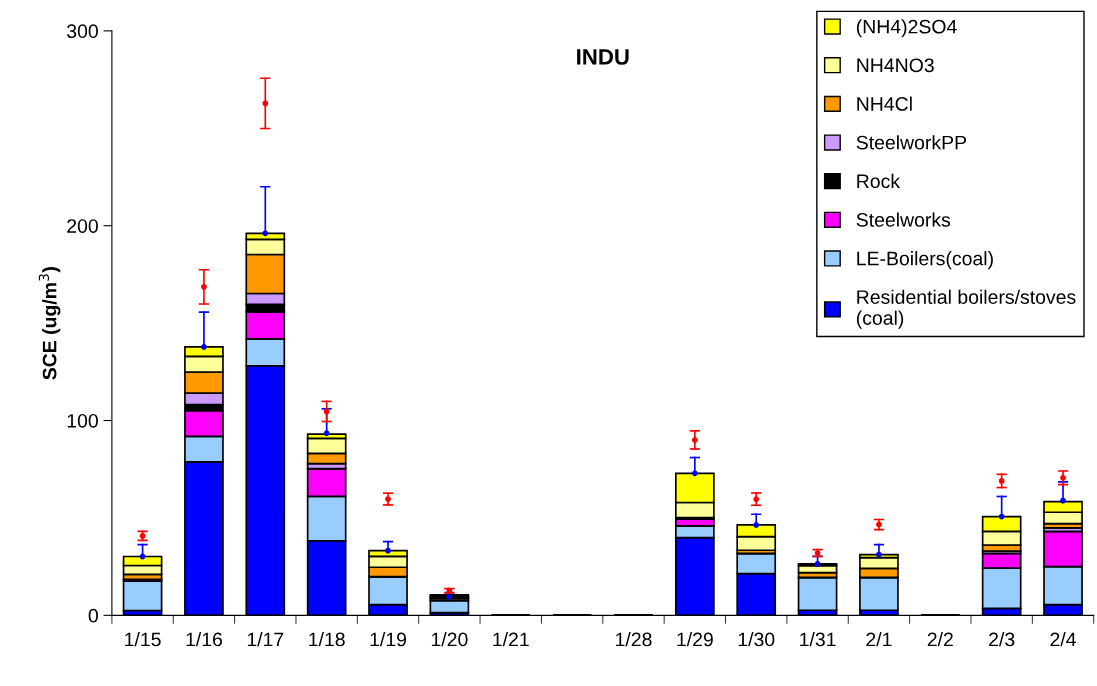 The image size is (1097, 686). Describe the element at coordinates (634, 639) in the screenshot. I see `x-tick-label: 1/28` at that location.